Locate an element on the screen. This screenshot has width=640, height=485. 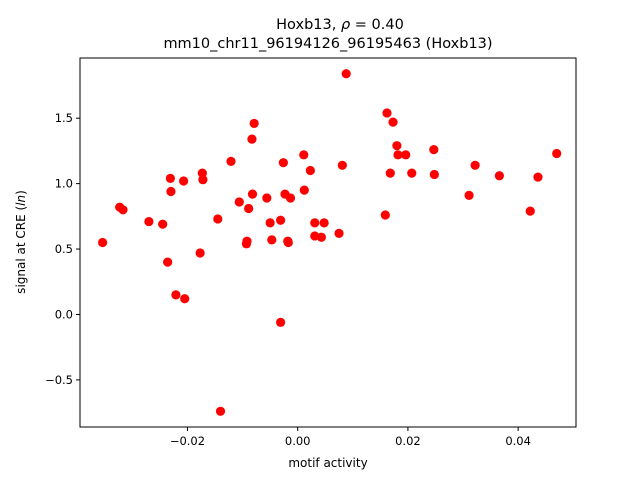
y-tick-label-3: 1.0 is located at coordinates (64, 184).